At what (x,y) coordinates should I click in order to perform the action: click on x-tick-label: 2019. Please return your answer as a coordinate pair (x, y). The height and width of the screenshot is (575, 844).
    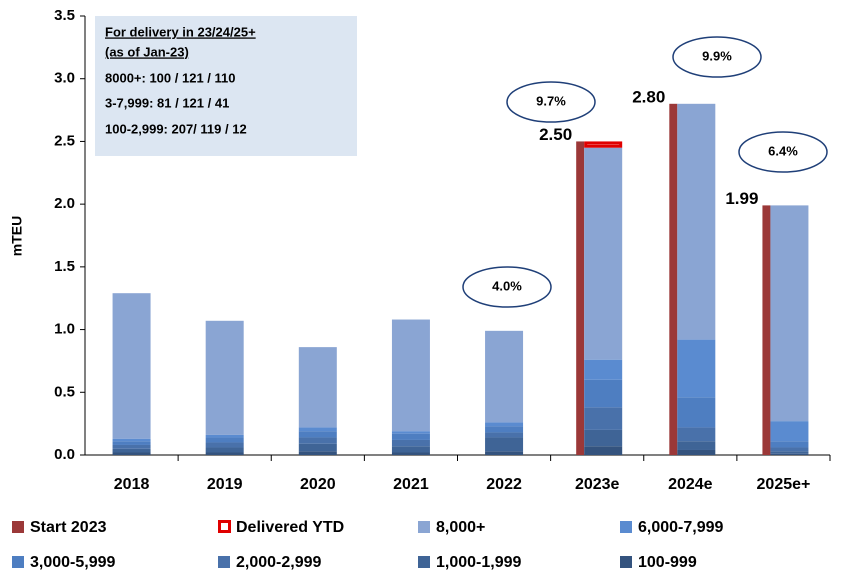
    Looking at the image, I should click on (225, 484).